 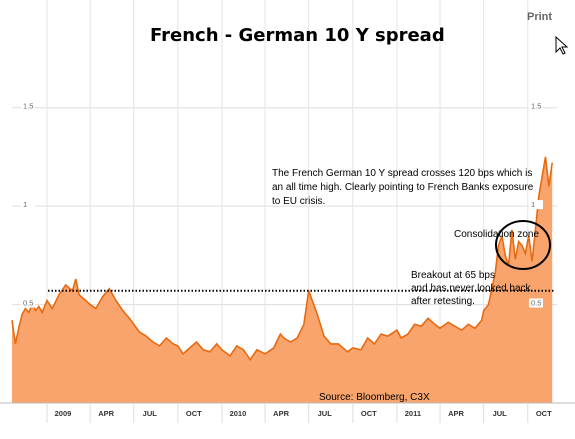 What do you see at coordinates (443, 301) in the screenshot?
I see `breakout-label-3: after retesting.` at bounding box center [443, 301].